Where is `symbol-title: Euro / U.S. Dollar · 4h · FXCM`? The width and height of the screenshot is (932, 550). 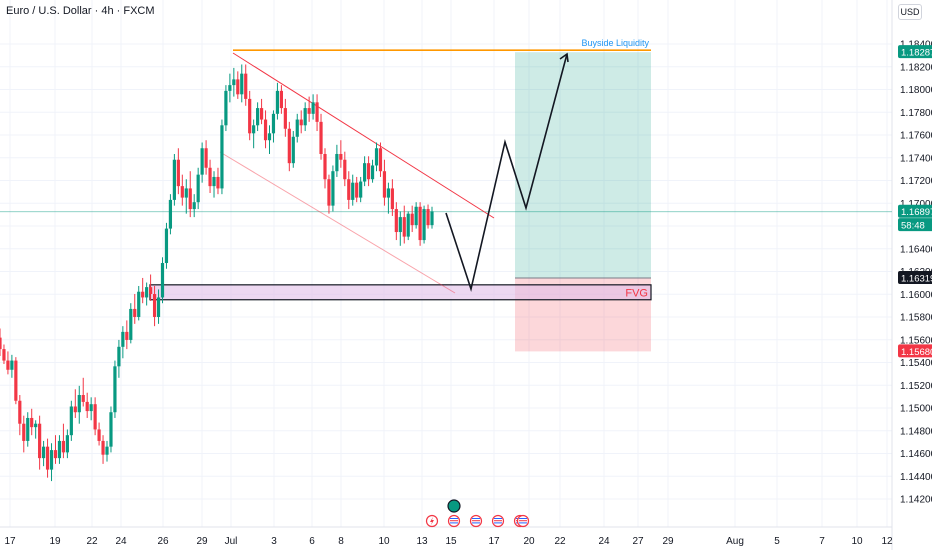 symbol-title: Euro / U.S. Dollar · 4h · FXCM is located at coordinates (80, 11).